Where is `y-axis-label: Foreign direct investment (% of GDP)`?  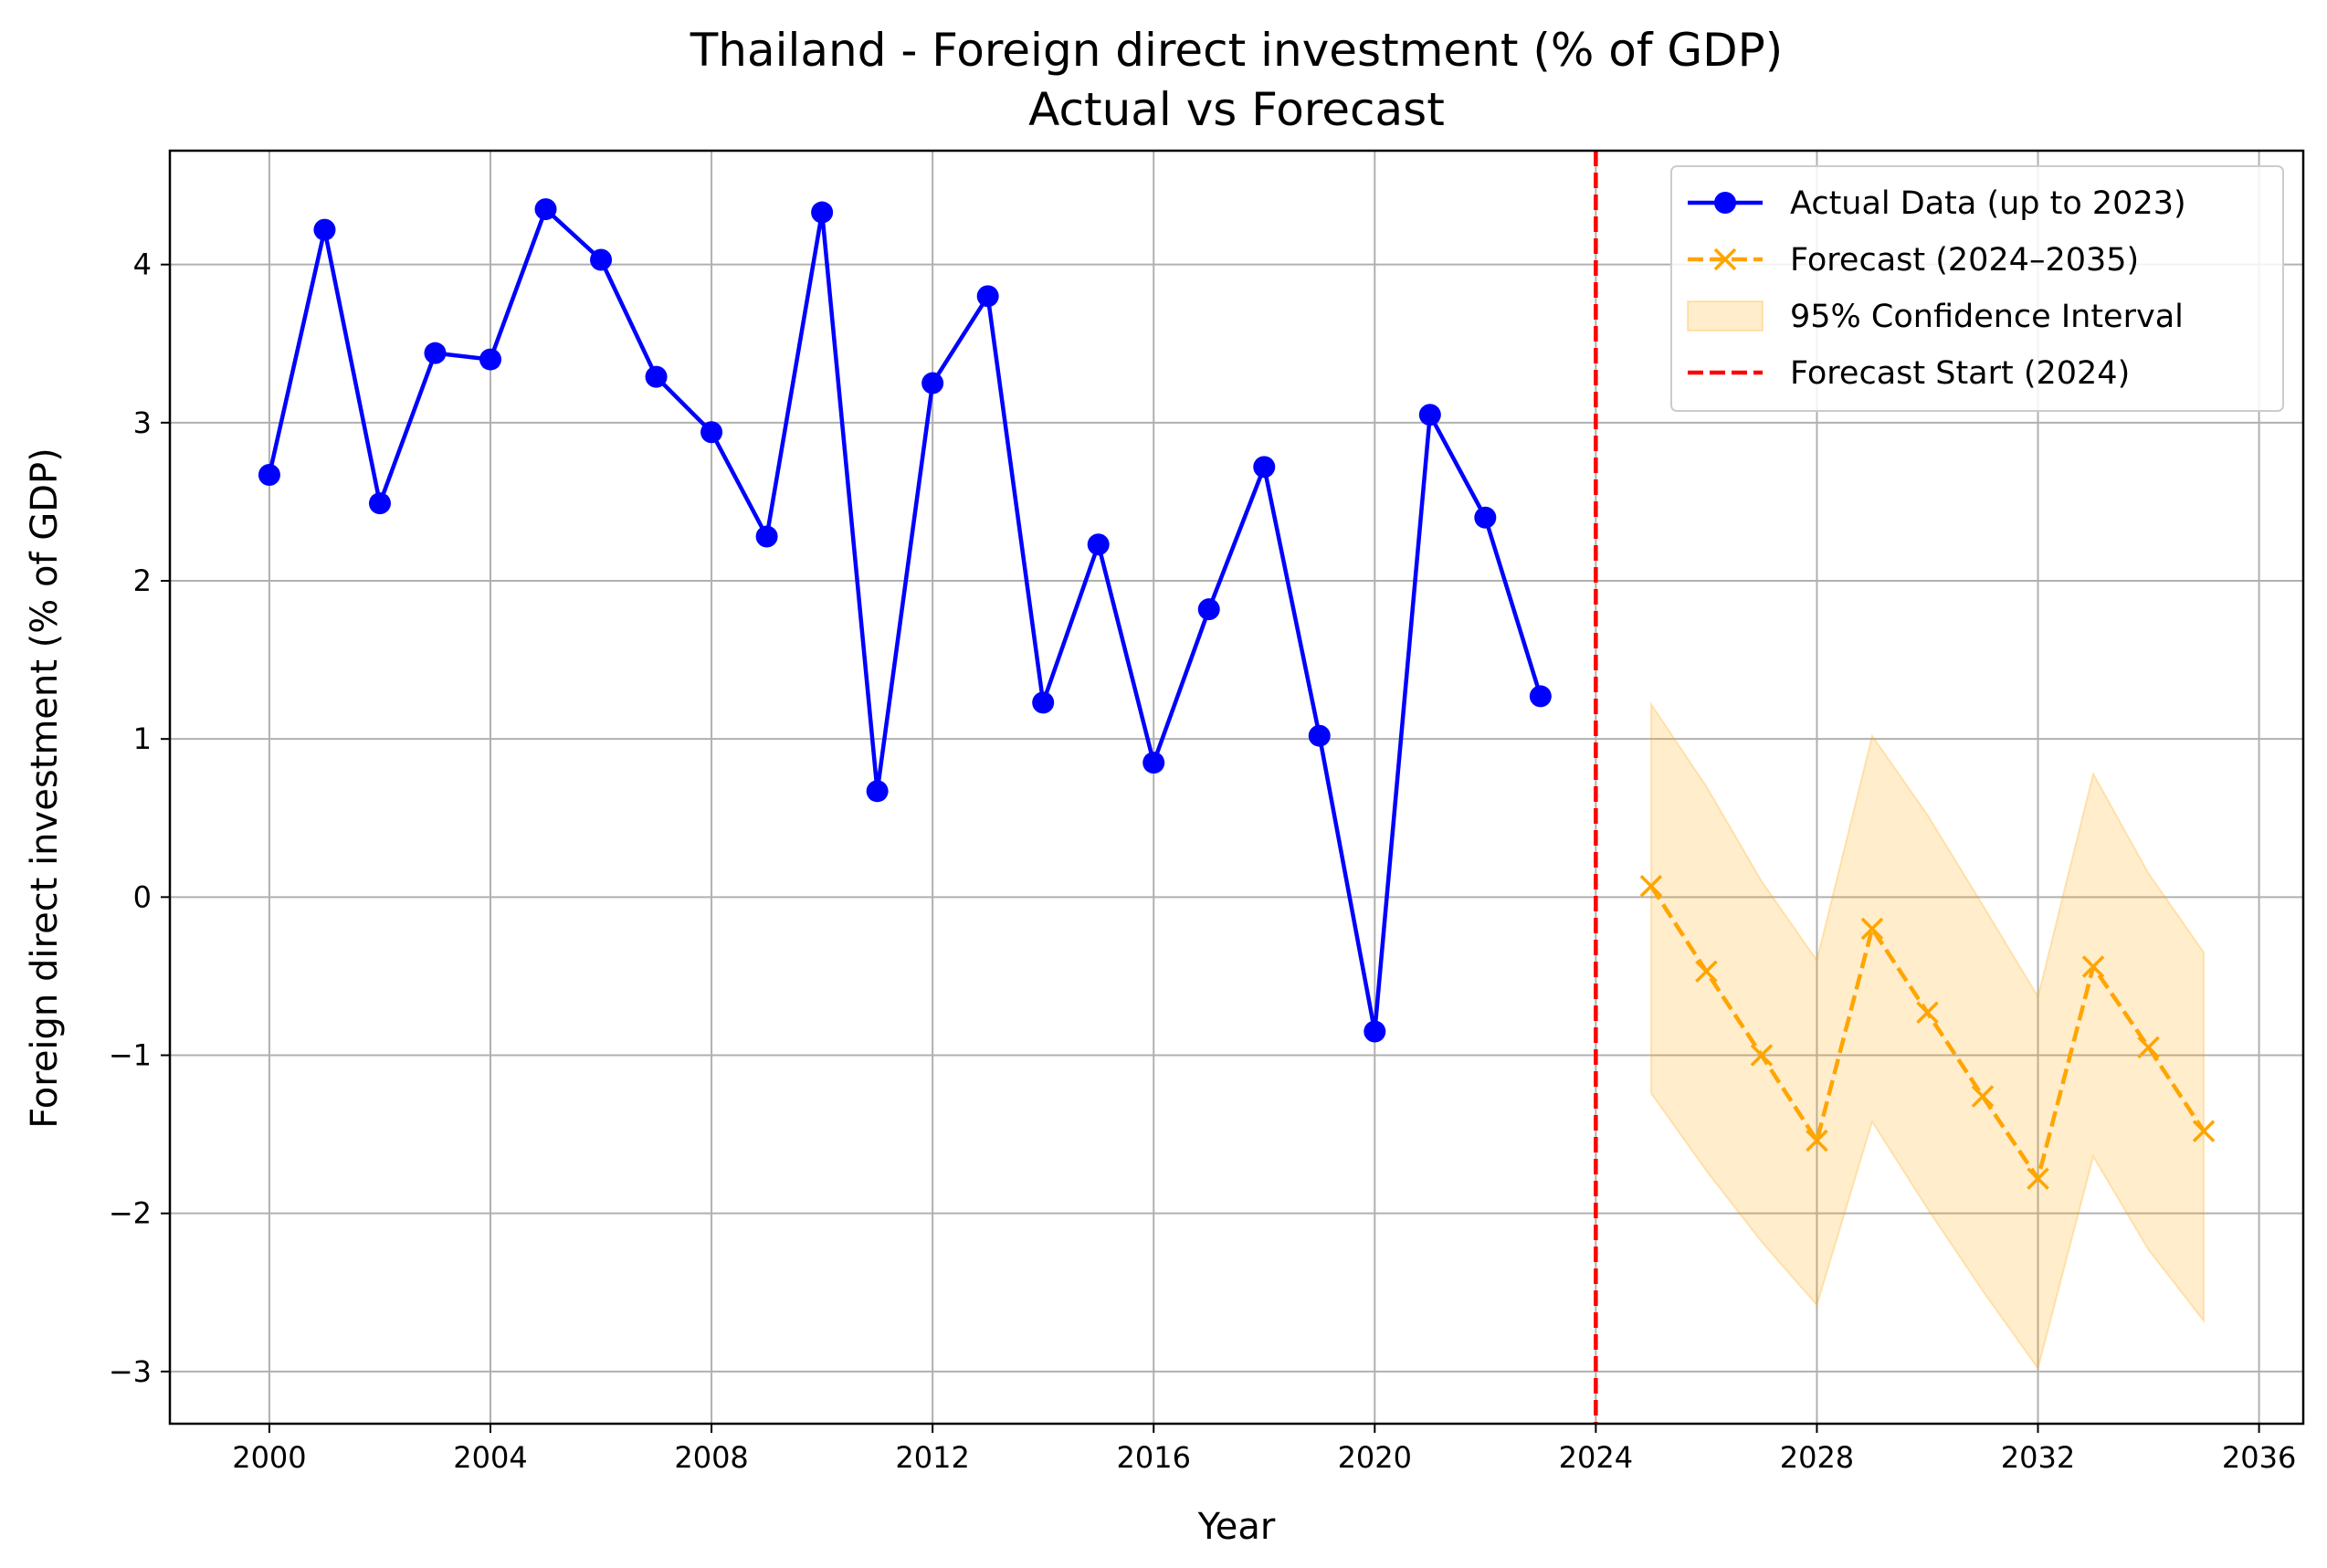
y-axis-label: Foreign direct investment (% of GDP) is located at coordinates (45, 788).